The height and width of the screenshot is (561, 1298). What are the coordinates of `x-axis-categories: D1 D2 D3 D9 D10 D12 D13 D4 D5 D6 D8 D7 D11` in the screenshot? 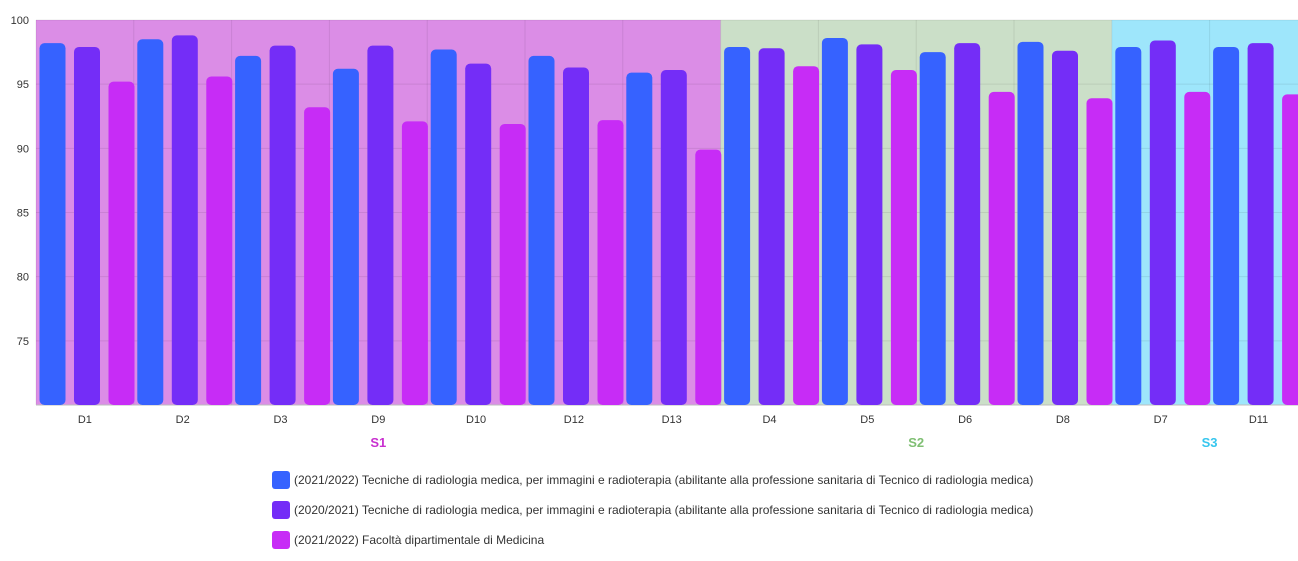 It's located at (673, 420).